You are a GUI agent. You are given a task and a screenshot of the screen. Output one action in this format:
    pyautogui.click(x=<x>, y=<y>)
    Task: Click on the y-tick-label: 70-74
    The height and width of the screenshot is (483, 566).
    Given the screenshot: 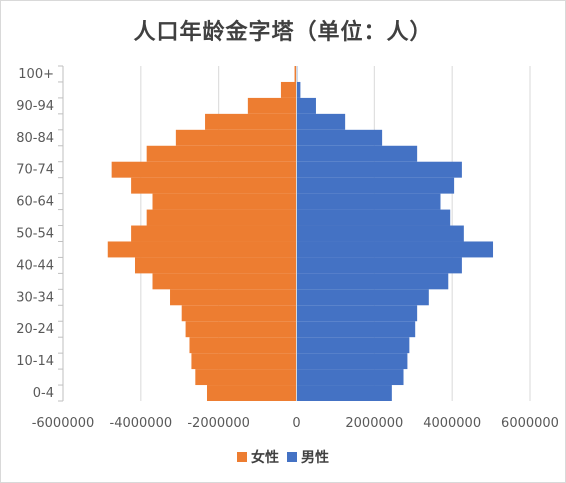 What is the action you would take?
    pyautogui.click(x=35, y=170)
    